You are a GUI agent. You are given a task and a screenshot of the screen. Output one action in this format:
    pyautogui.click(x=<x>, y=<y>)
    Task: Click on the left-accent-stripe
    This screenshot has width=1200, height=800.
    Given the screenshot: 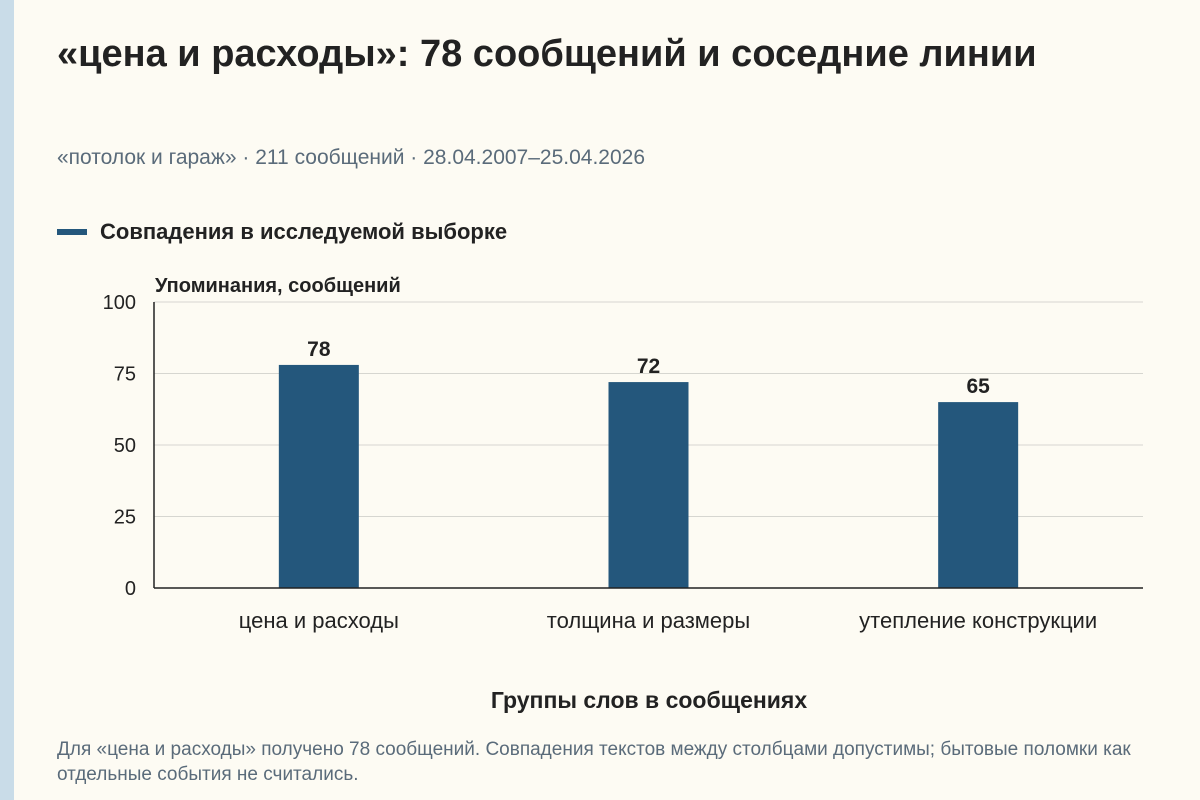 What is the action you would take?
    pyautogui.click(x=7, y=400)
    